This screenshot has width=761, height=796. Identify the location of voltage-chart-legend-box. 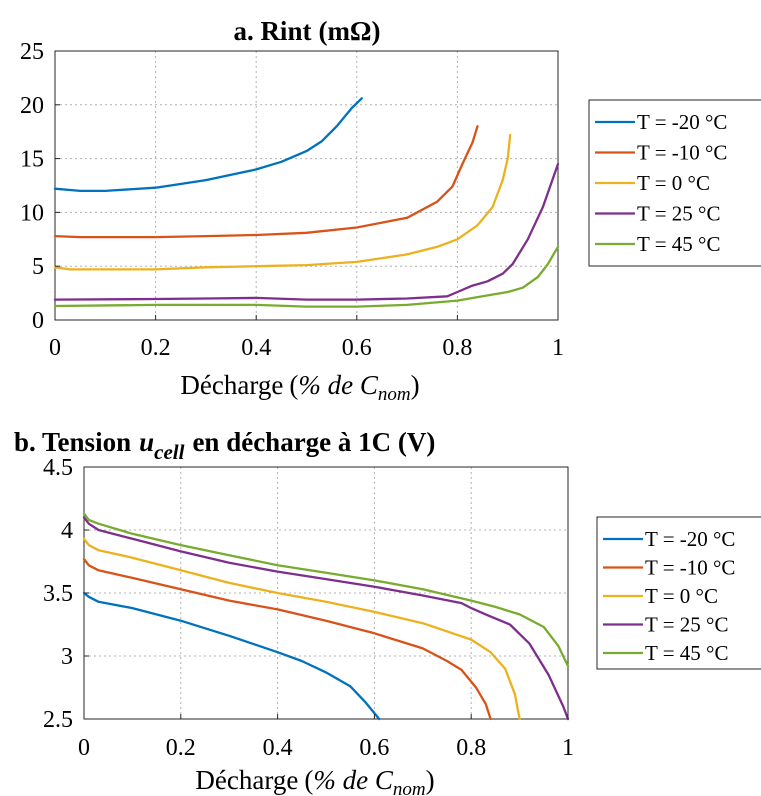
(678, 593).